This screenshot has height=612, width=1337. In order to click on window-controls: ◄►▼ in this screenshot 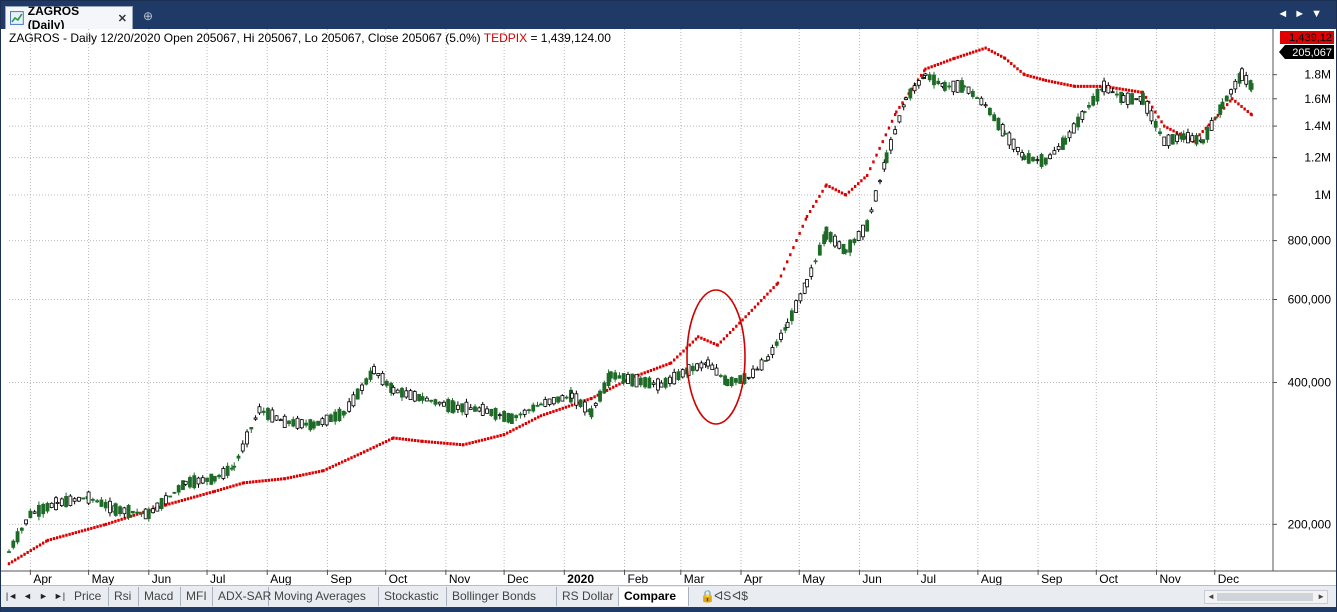, I will do `click(1302, 14)`.